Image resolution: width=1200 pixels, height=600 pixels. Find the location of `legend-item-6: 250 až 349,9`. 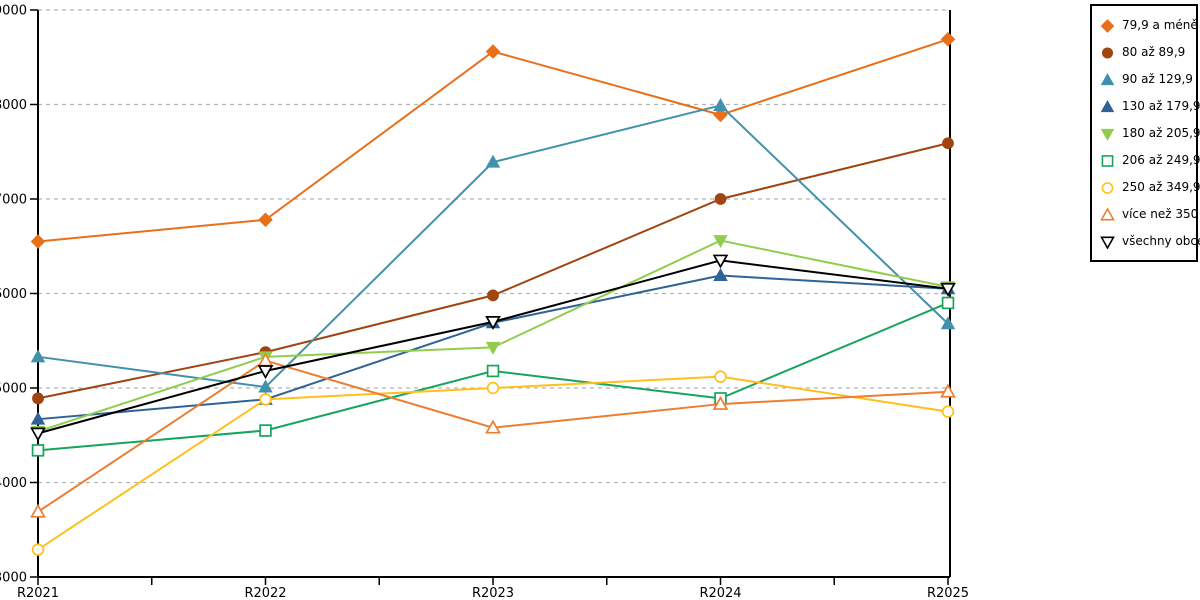

legend-item-6: 250 až 349,9 is located at coordinates (1150, 187).